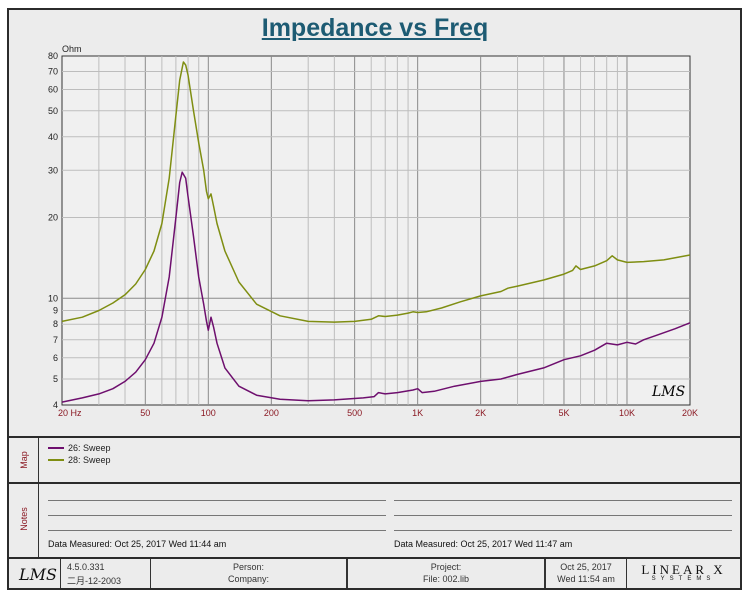 This screenshot has width=750, height=600. I want to click on map-label: Map, so click(24, 460).